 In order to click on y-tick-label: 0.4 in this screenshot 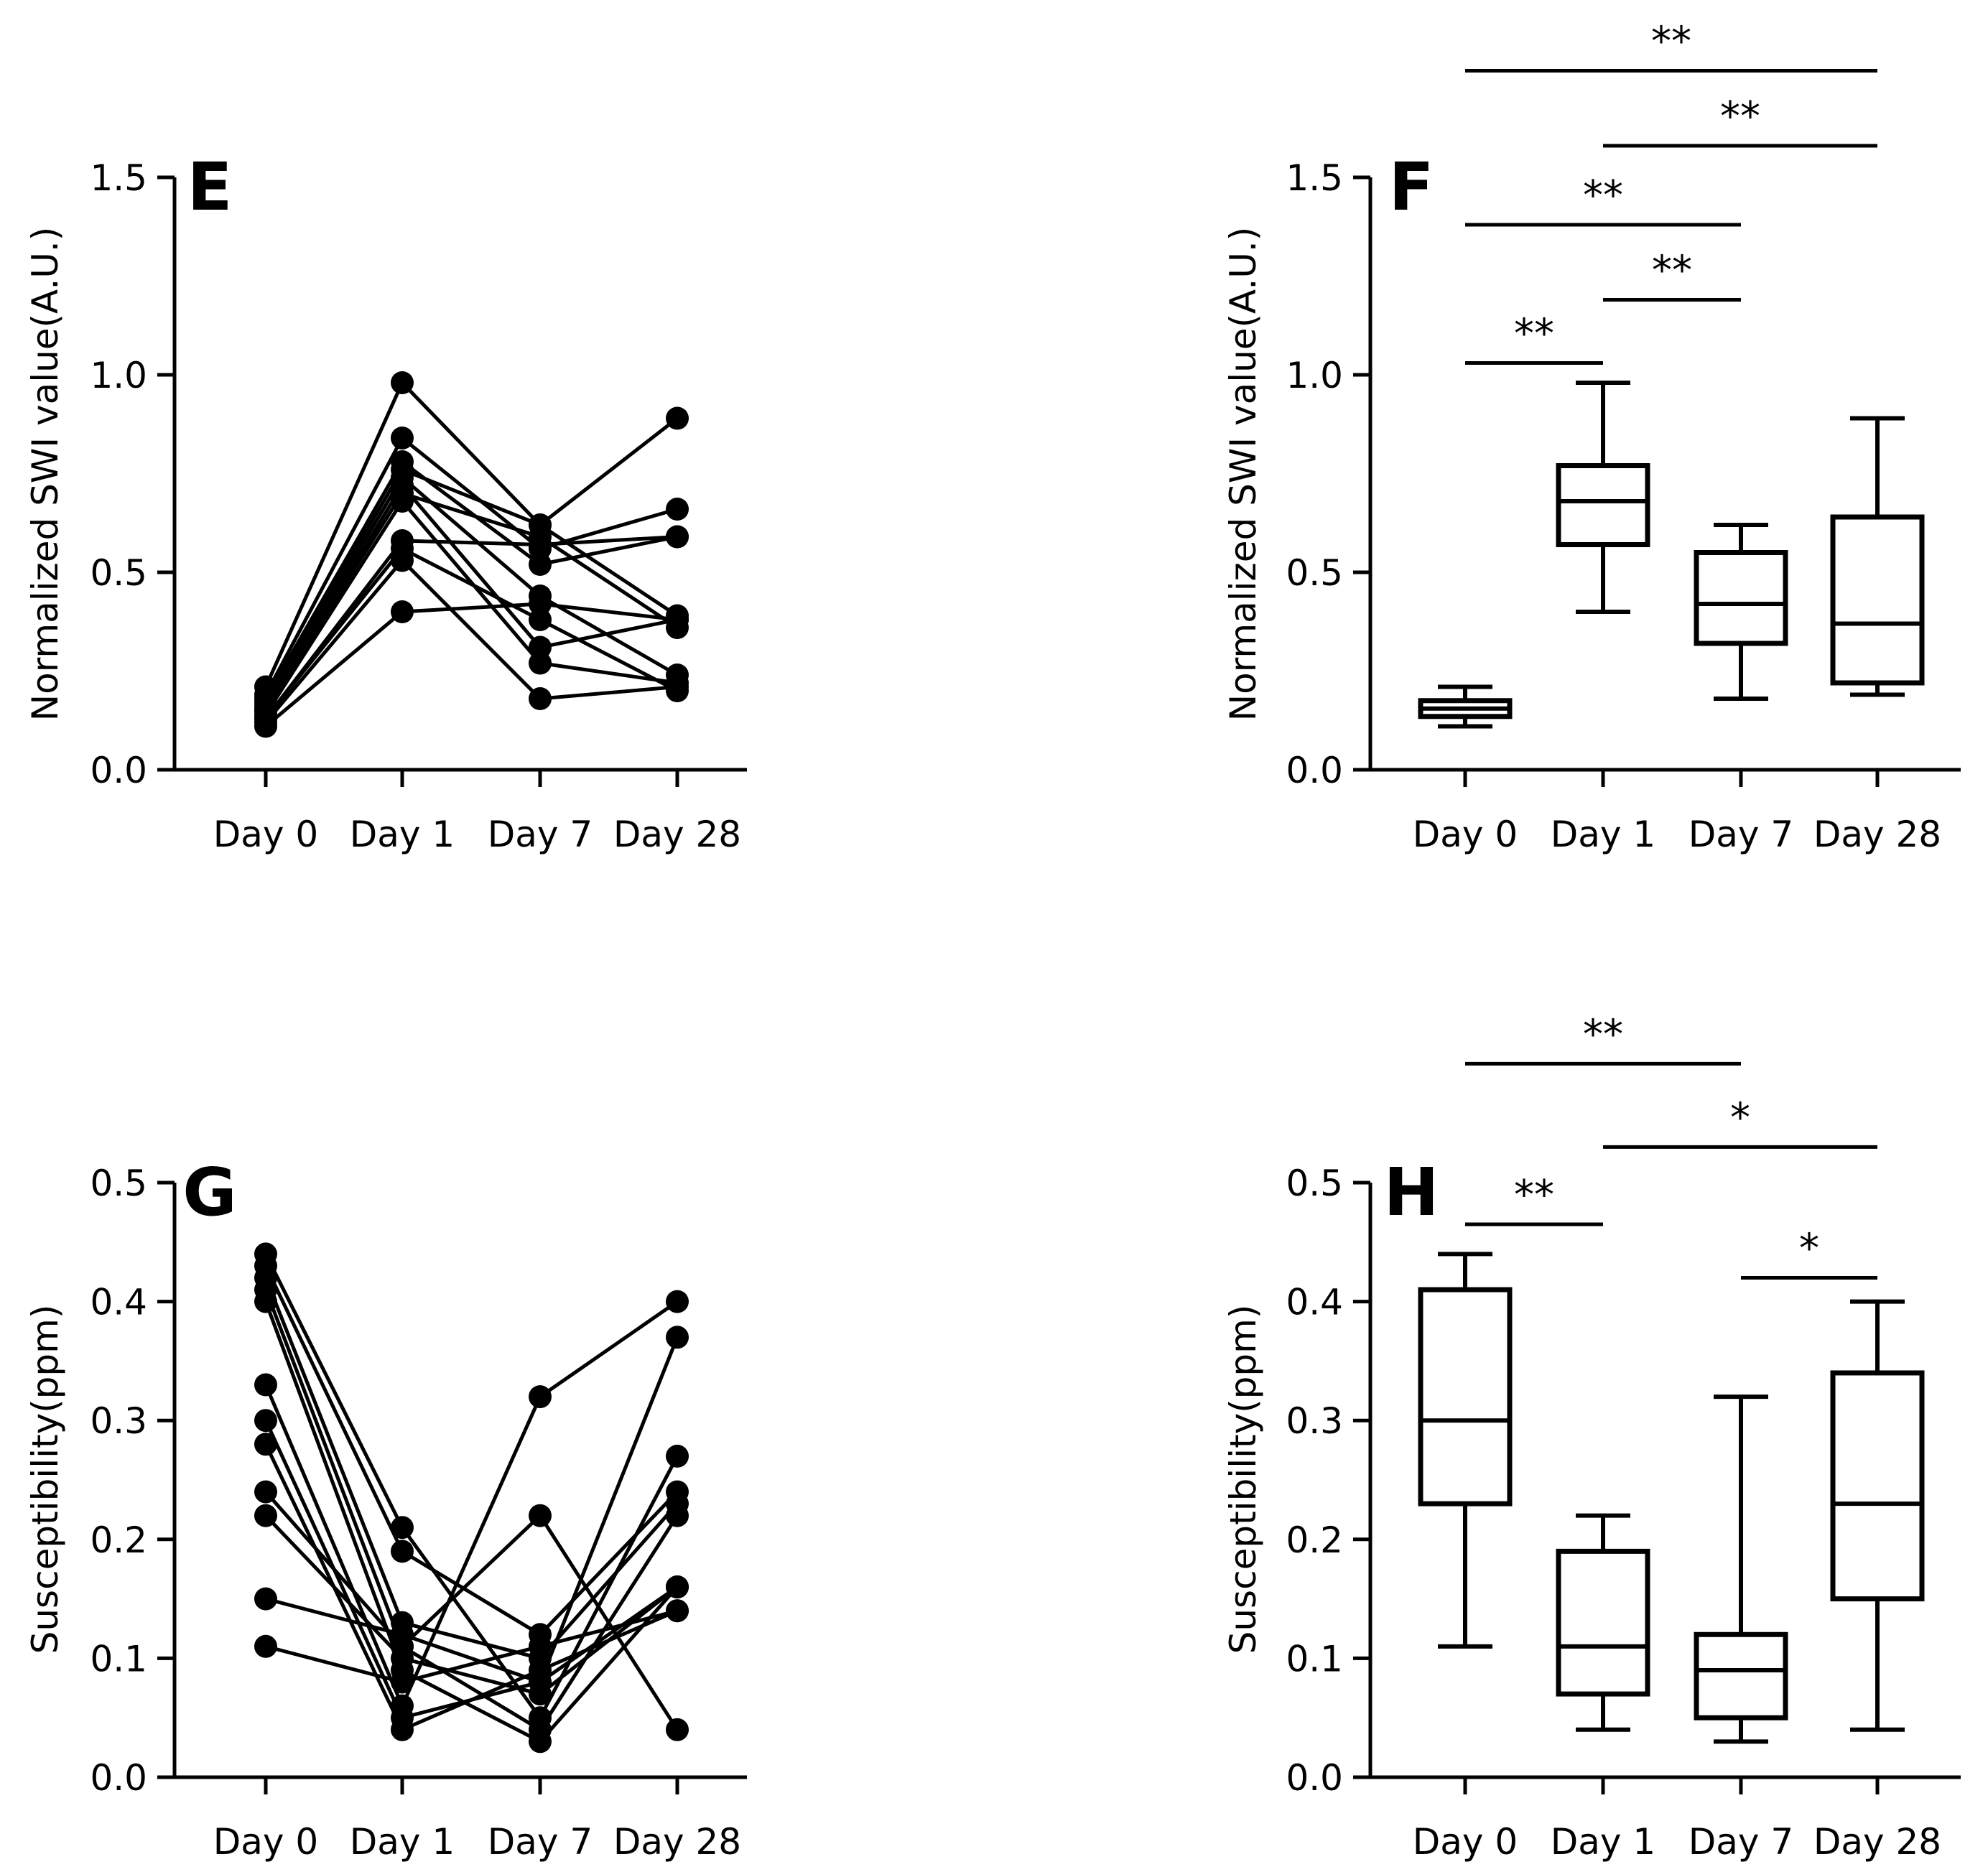, I will do `click(1314, 1302)`.